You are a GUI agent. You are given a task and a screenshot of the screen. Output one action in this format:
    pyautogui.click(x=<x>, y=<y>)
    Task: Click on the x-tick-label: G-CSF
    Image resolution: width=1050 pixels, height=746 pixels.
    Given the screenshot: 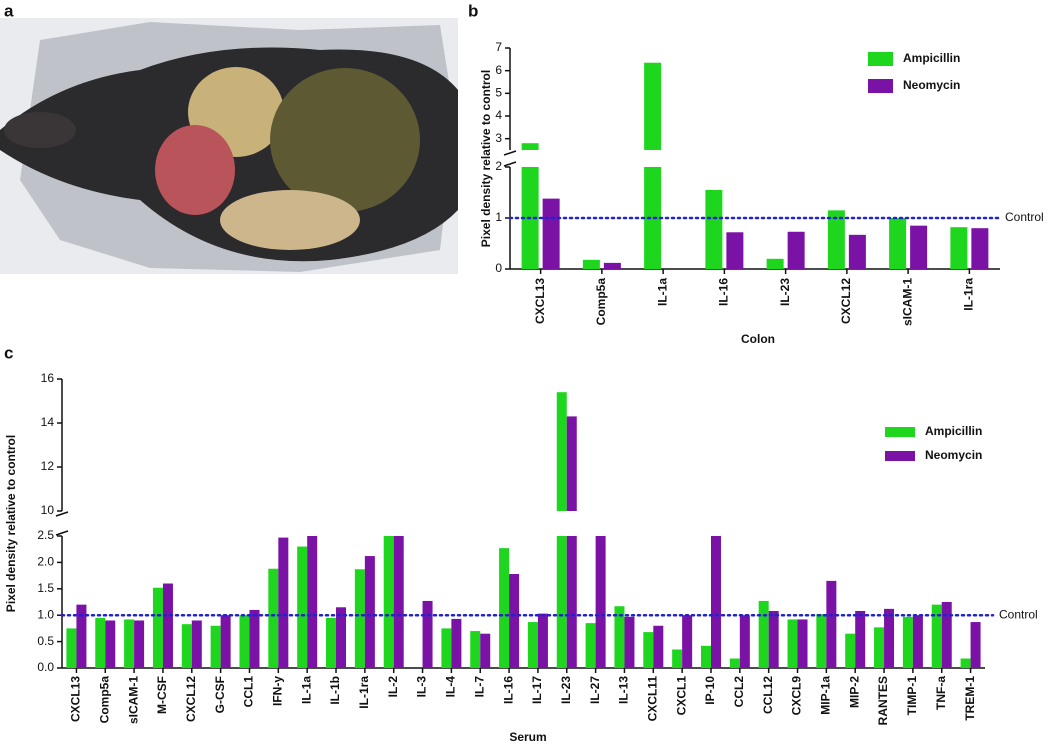 What is the action you would take?
    pyautogui.click(x=220, y=694)
    